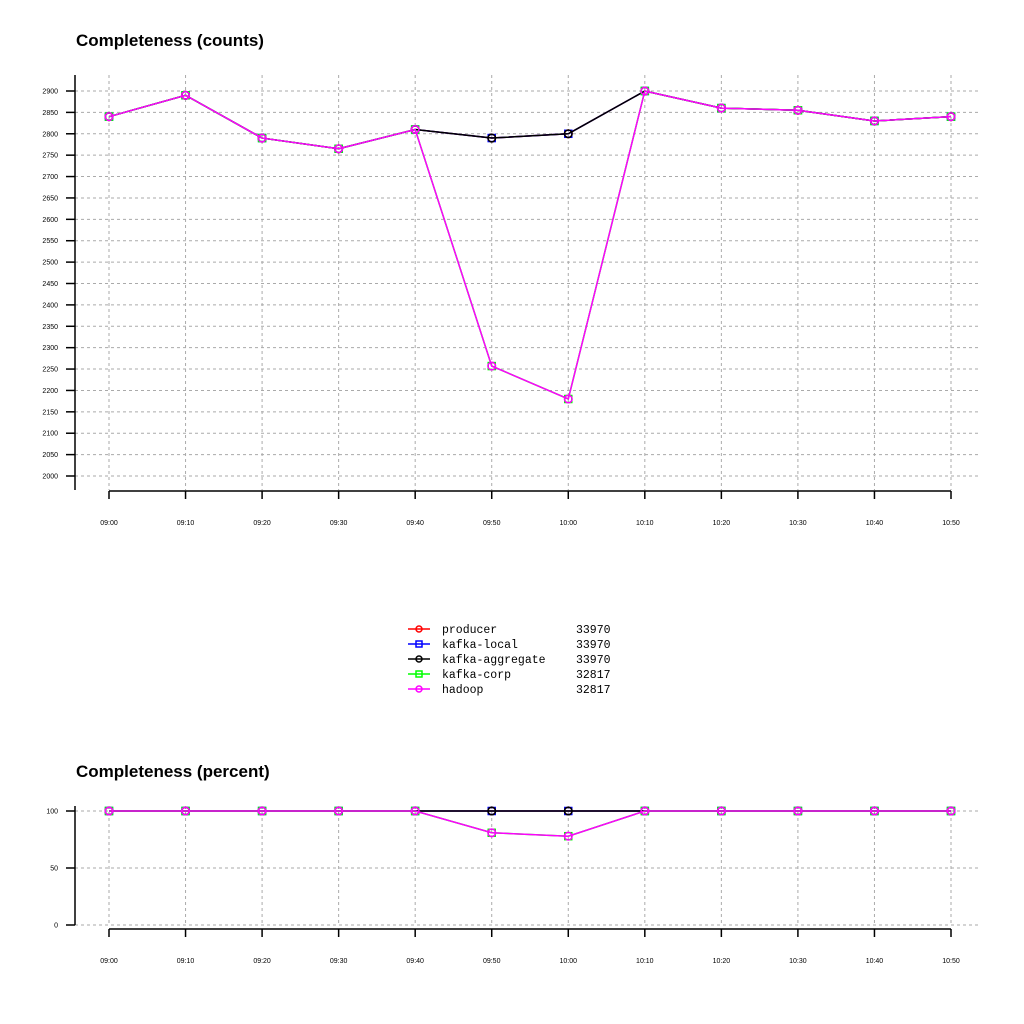  What do you see at coordinates (50, 198) in the screenshot?
I see `y-tick-label: 2650` at bounding box center [50, 198].